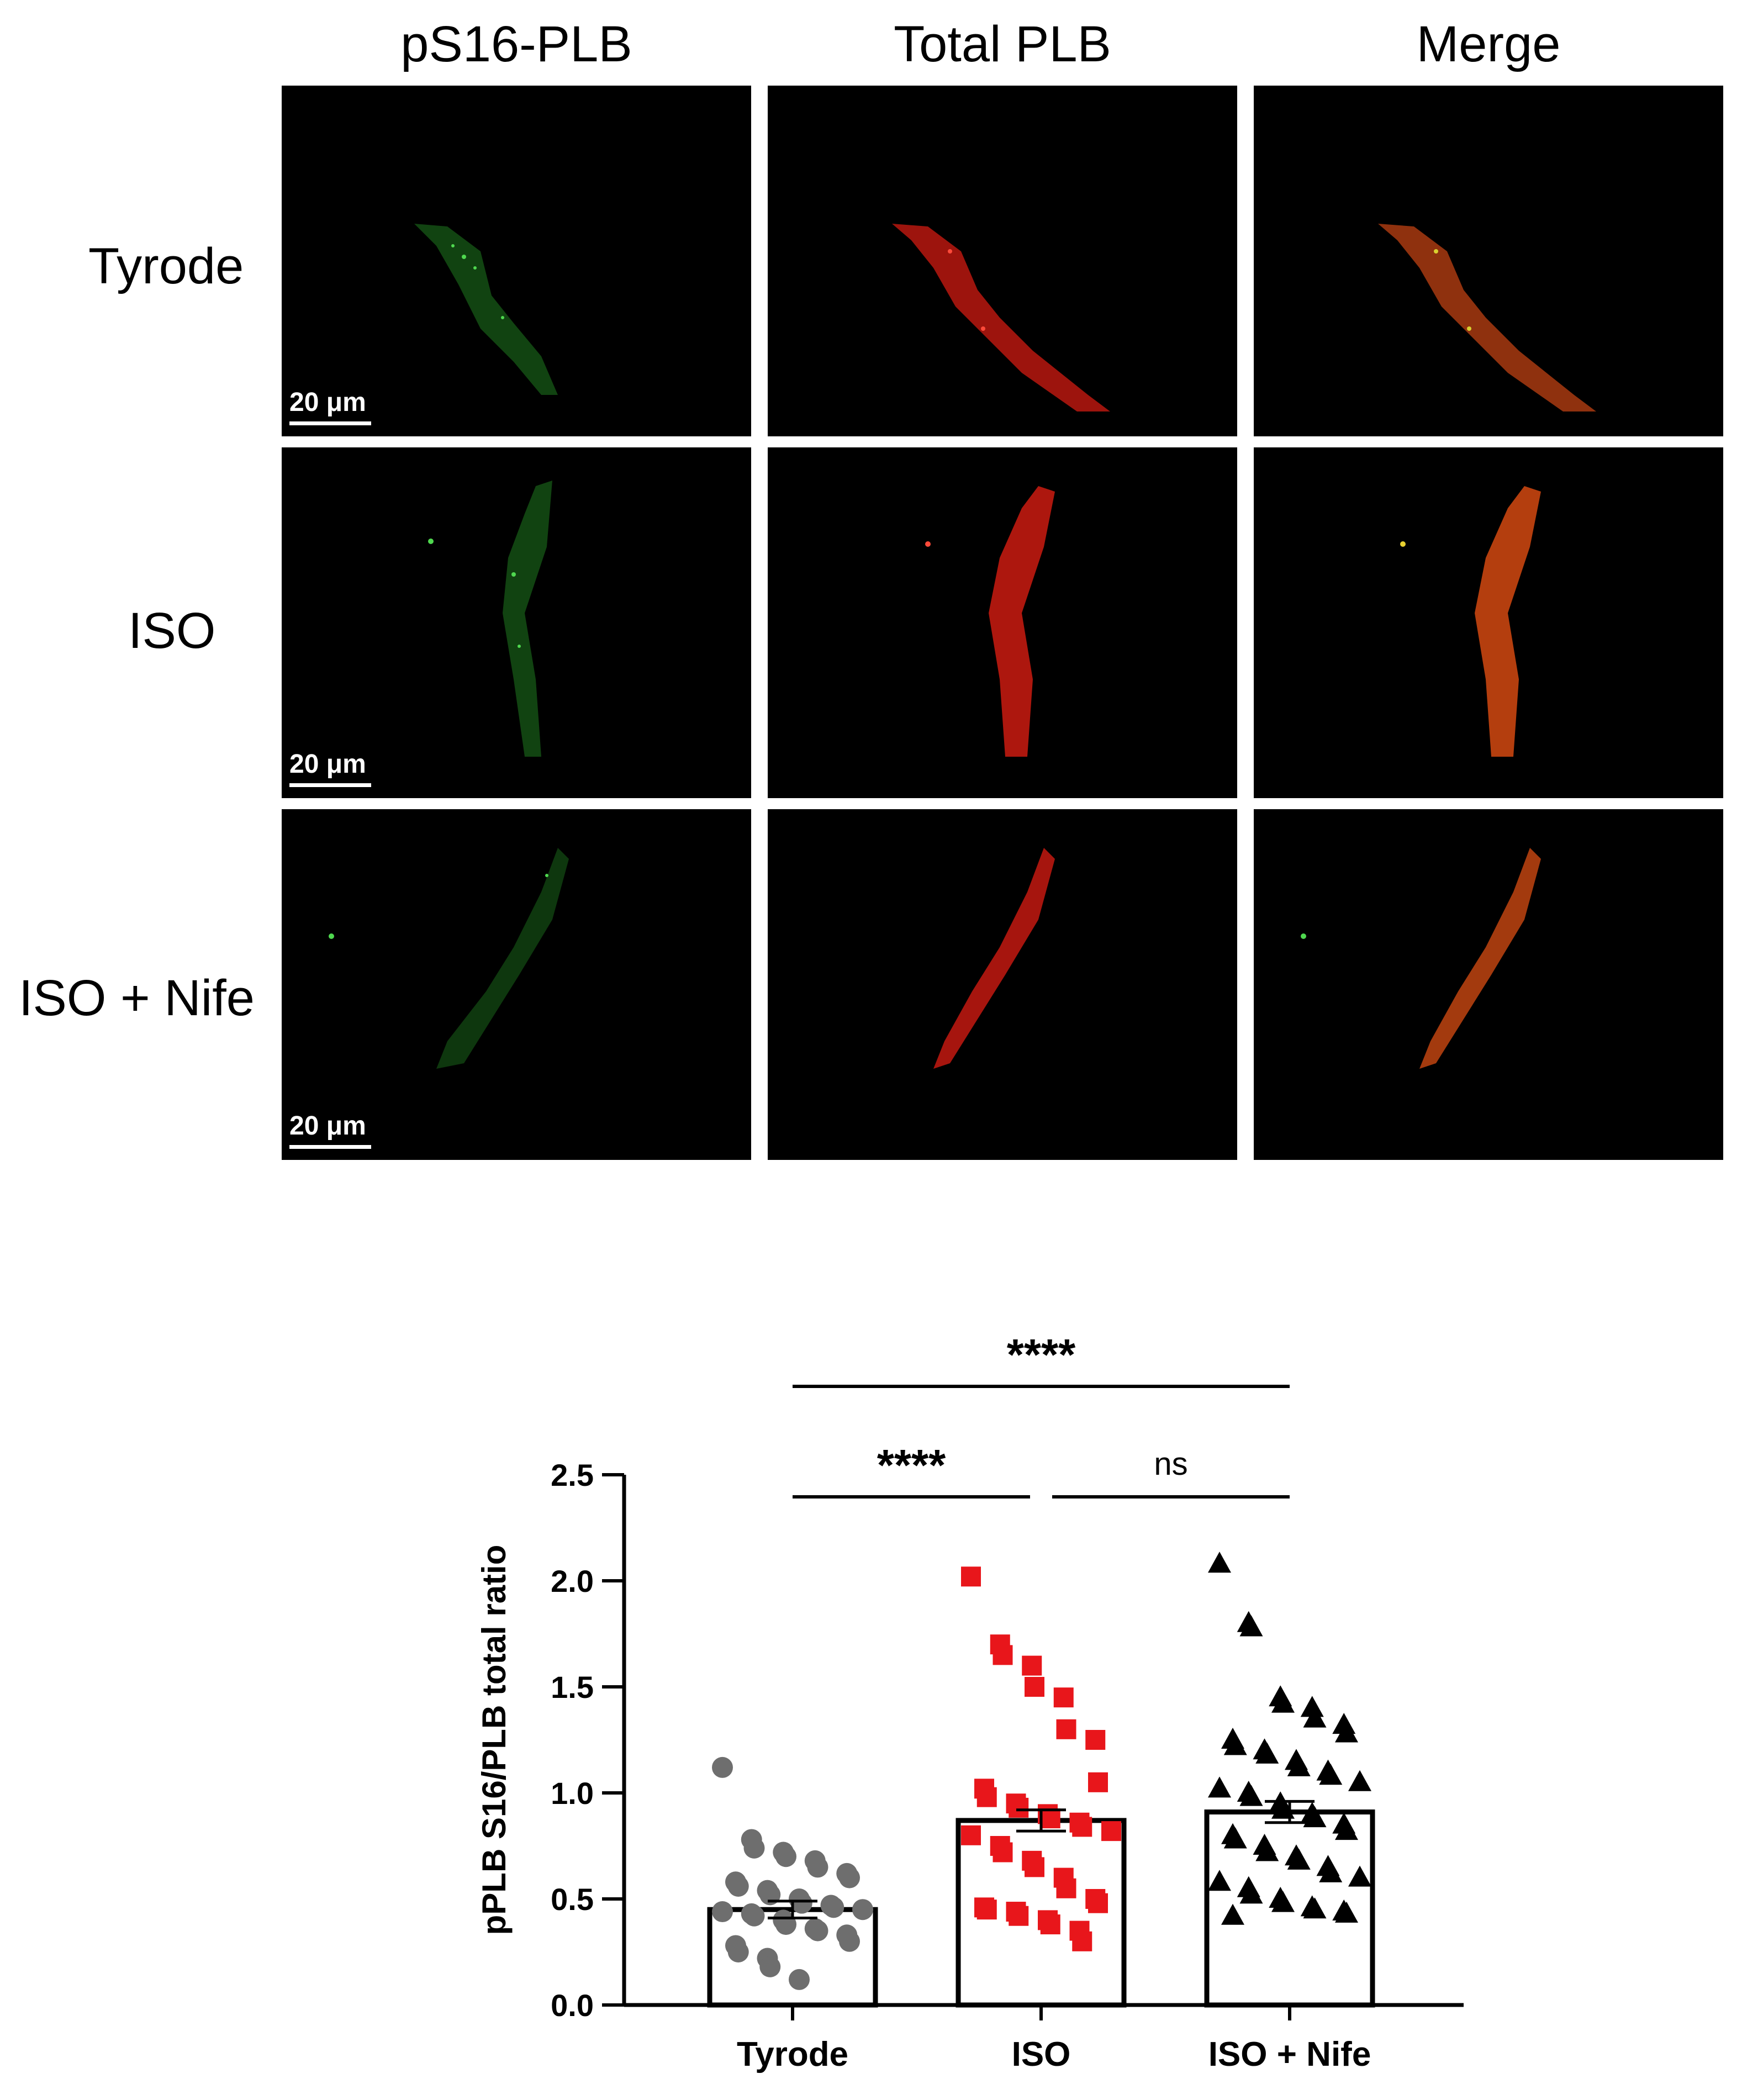 The width and height of the screenshot is (1742, 2100). I want to click on column-header-merge: Merge, so click(1488, 44).